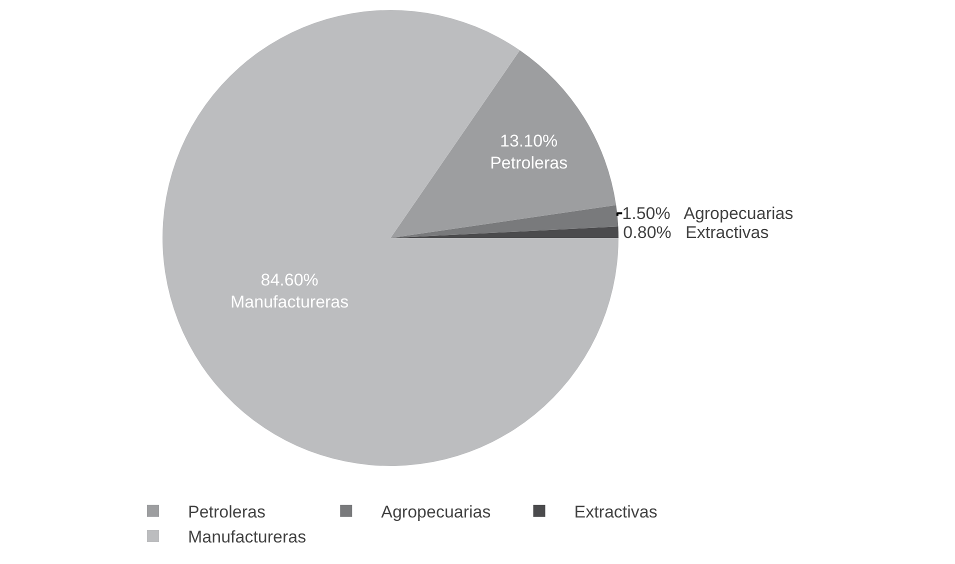 This screenshot has height=564, width=955. Describe the element at coordinates (247, 537) in the screenshot. I see `legend-label: Manufactureras` at that location.